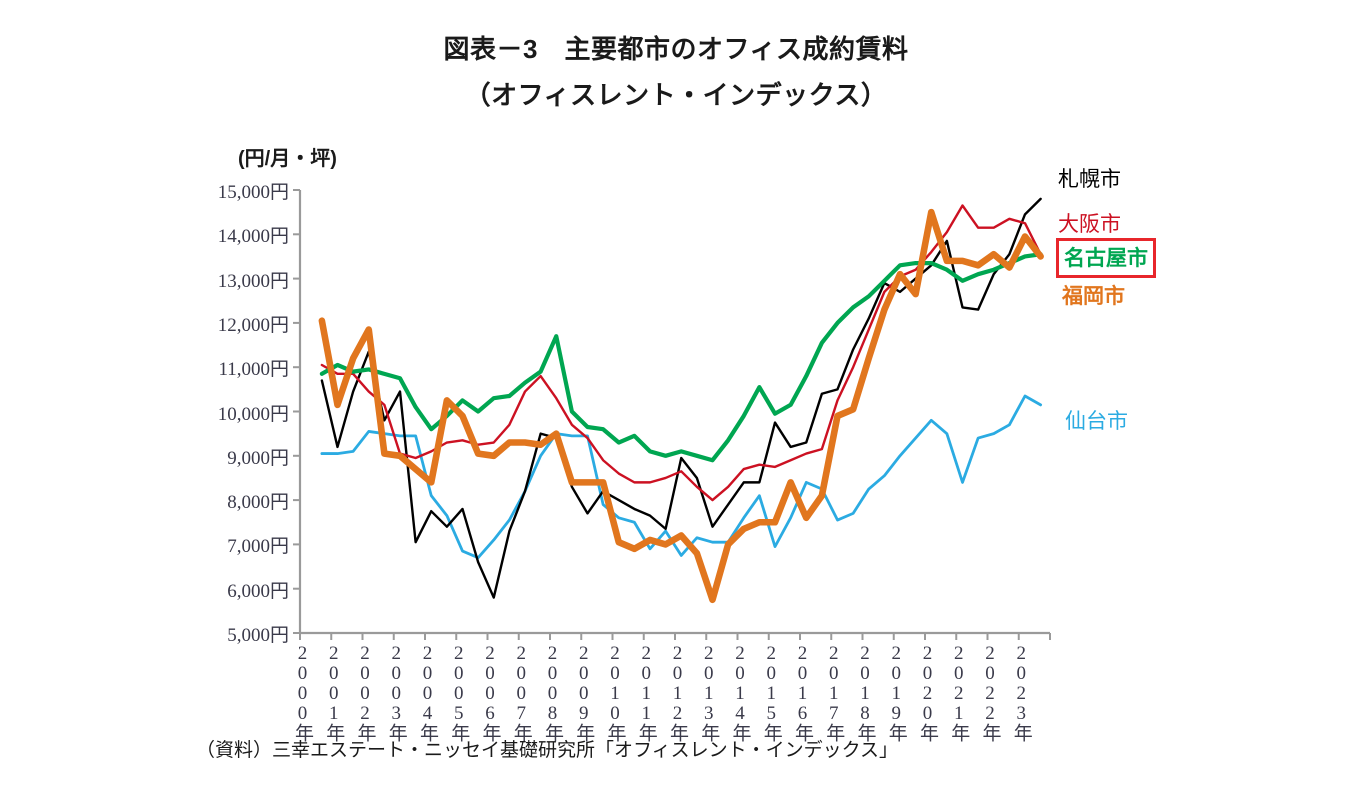 Image resolution: width=1352 pixels, height=795 pixels. Describe the element at coordinates (990, 692) in the screenshot. I see `x-axis-tick-label: 2022年` at that location.